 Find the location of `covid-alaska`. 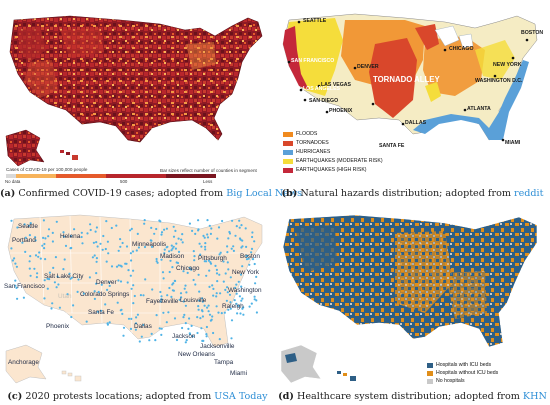

covid-alaska is located at coordinates (25, 148).